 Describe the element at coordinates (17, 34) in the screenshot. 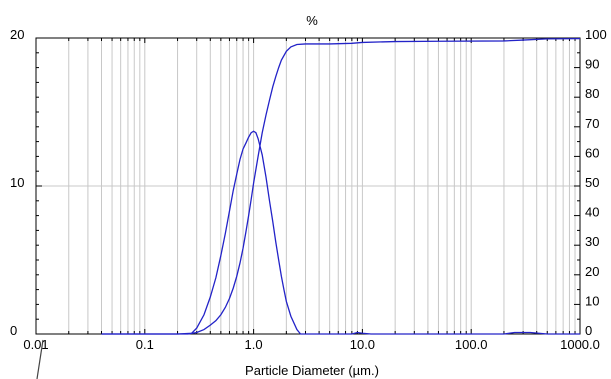

I see `left-tick-label: 20` at that location.